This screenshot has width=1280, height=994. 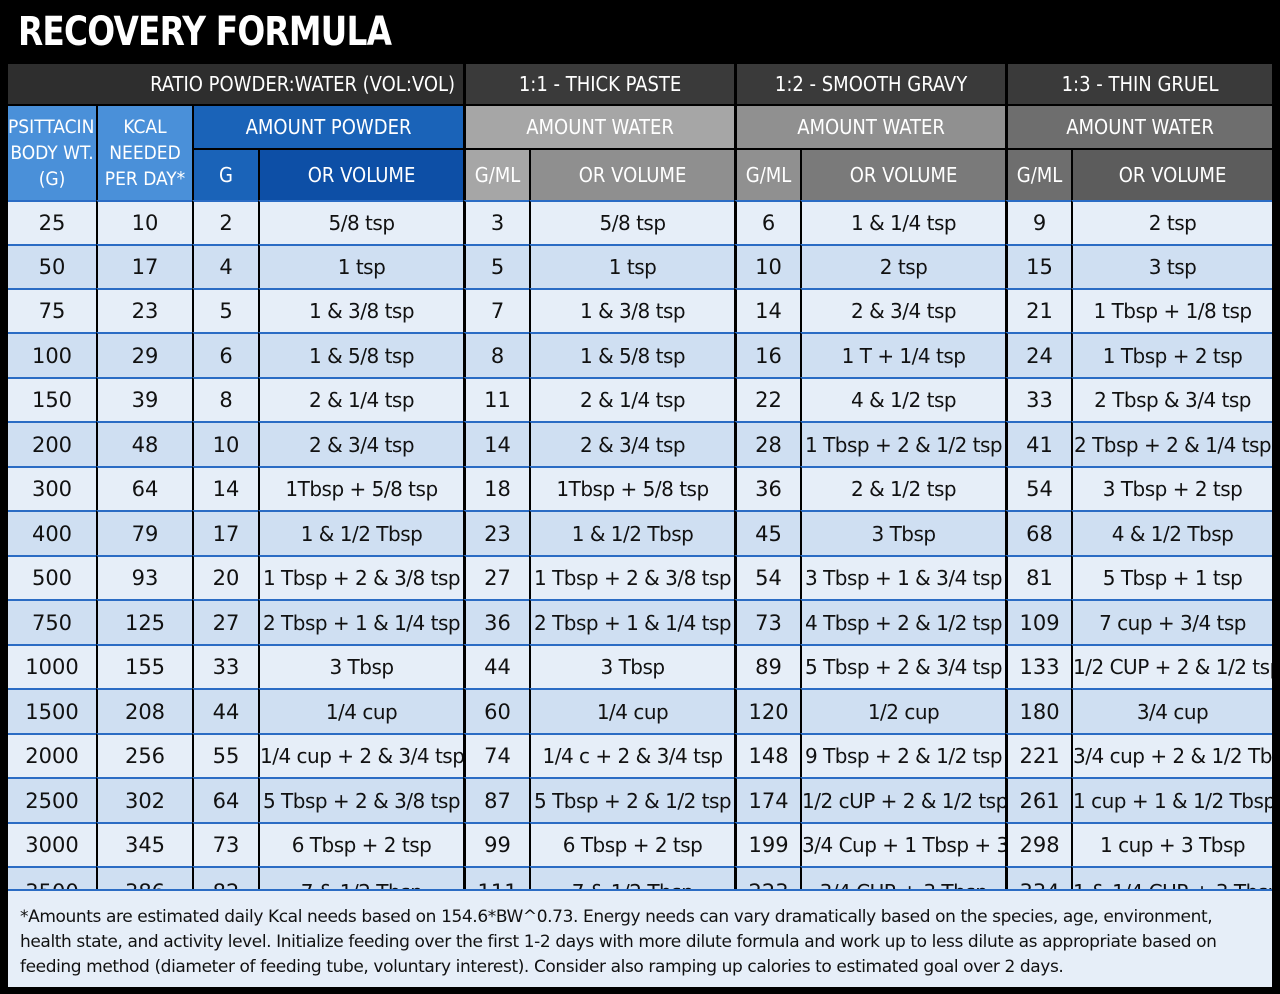 I want to click on table-row: 50 17 4 1 tsp 5 1 tsp 10 2 tsp 15 3 tsp, so click(x=640, y=266).